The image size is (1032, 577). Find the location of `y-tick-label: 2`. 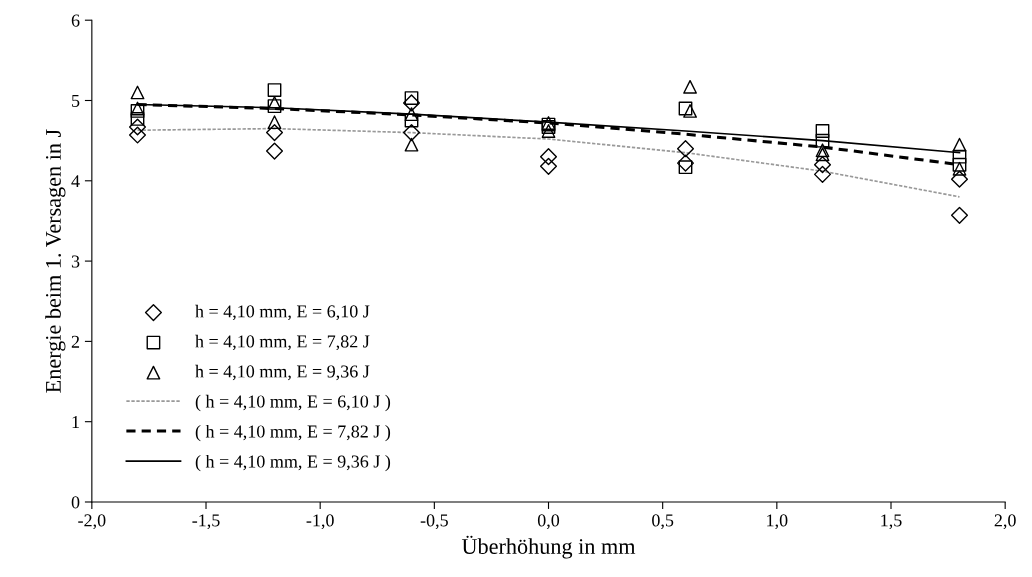

y-tick-label: 2 is located at coordinates (75, 341).